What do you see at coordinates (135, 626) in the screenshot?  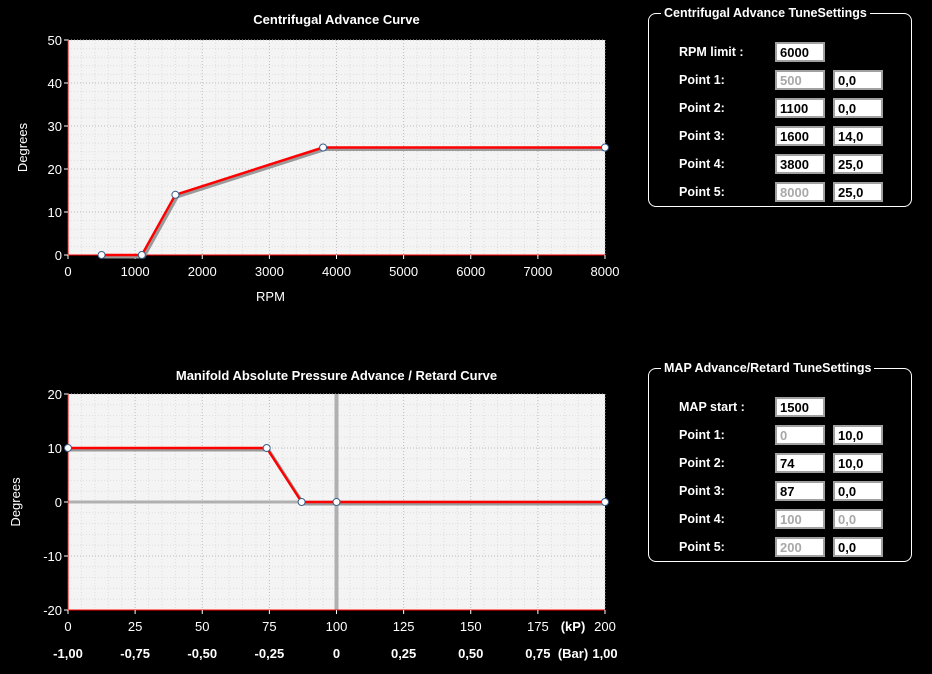 I see `x-tick-label: 25` at bounding box center [135, 626].